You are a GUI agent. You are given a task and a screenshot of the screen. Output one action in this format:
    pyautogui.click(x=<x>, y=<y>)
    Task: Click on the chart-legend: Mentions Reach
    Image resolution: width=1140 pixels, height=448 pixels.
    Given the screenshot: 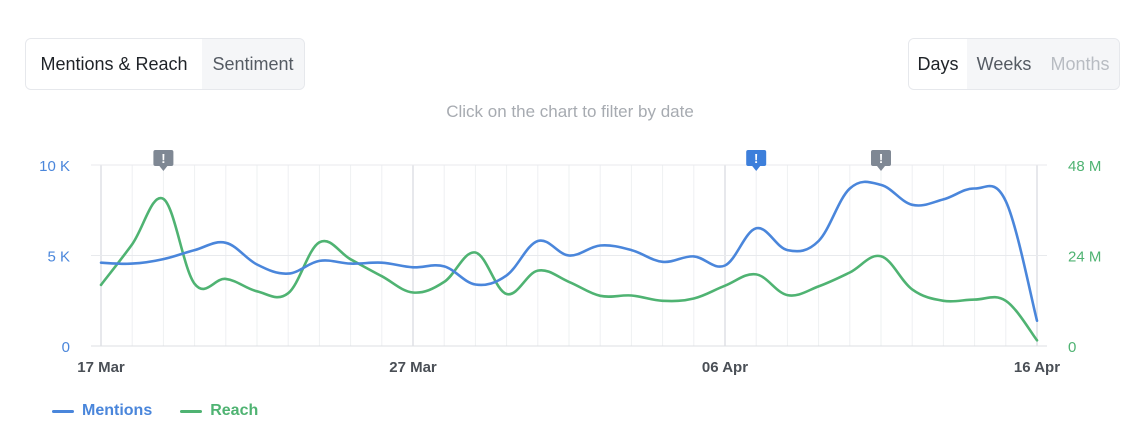 What is the action you would take?
    pyautogui.click(x=155, y=411)
    